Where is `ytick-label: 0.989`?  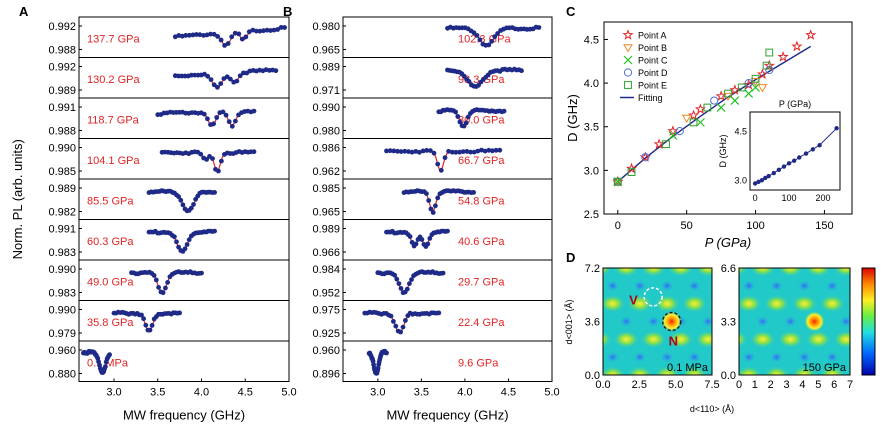 ytick-label: 0.989 is located at coordinates (326, 230).